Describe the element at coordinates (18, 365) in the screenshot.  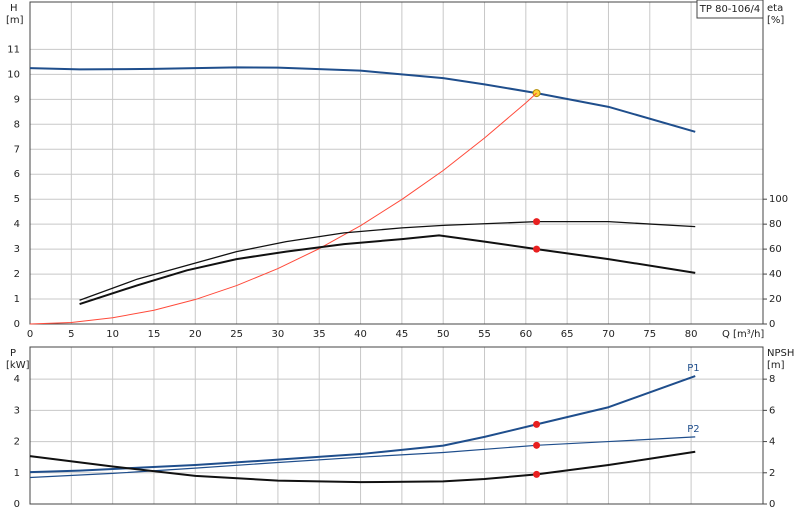
I see `y-axis-unit: [kW]` at that location.